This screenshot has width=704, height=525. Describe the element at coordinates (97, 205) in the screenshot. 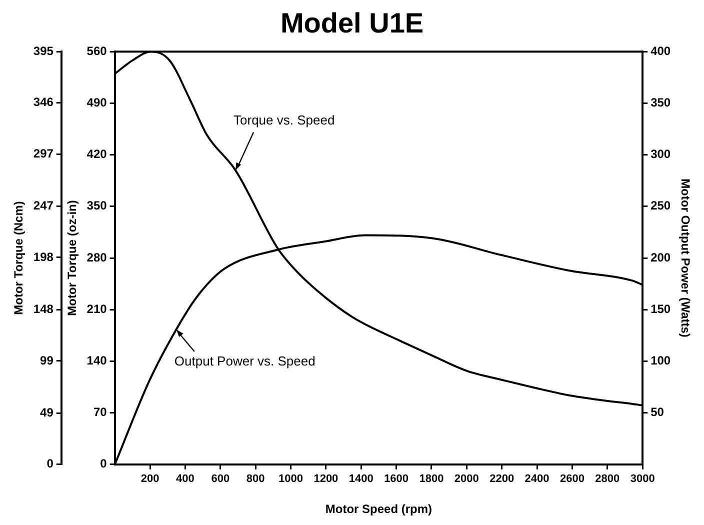

I see `y-tick-label: 350` at that location.